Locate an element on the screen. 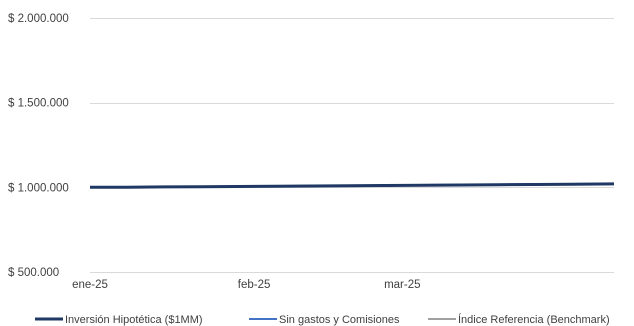 This screenshot has width=634, height=326. x-tick-label: ene-25 is located at coordinates (90, 285).